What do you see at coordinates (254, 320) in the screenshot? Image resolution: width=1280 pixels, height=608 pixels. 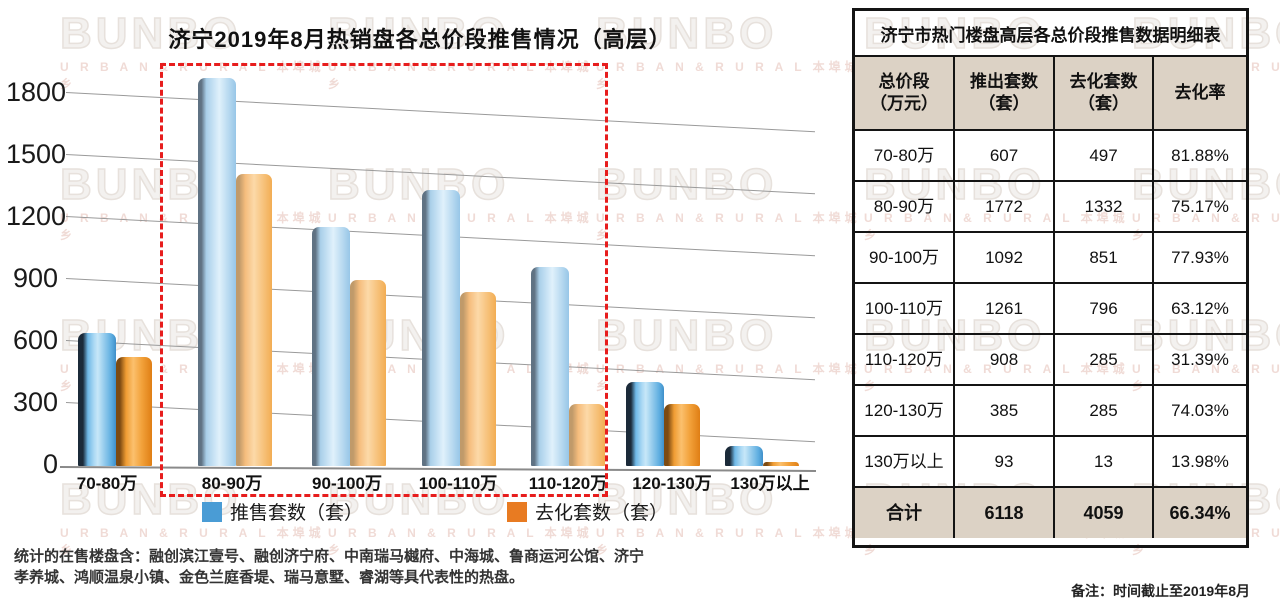 I see `bar-quhua-80-90万` at bounding box center [254, 320].